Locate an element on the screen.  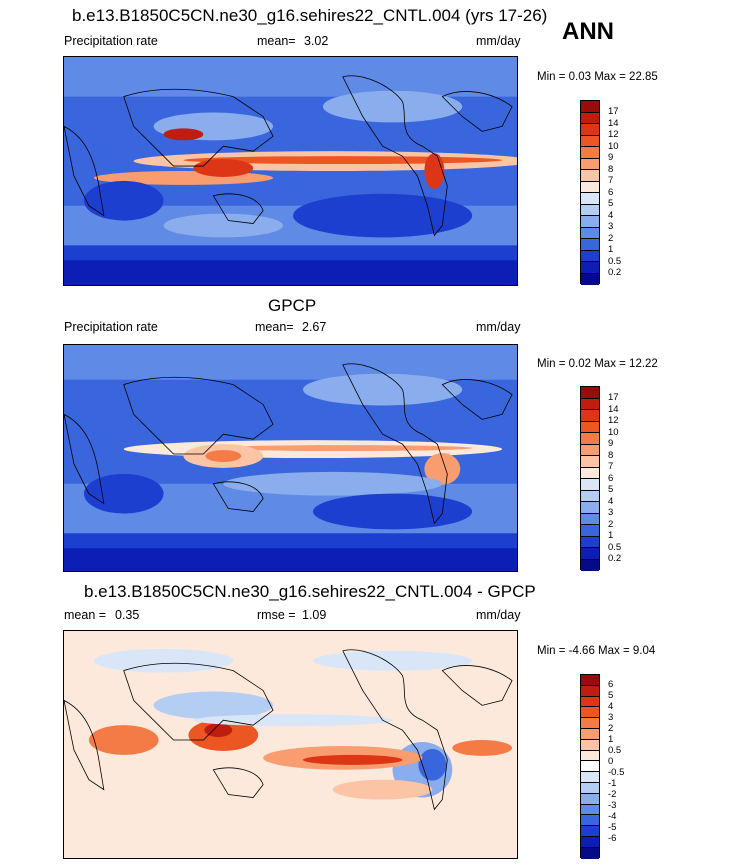
panel2-colorbar-tick: 7 is located at coordinates (611, 466).